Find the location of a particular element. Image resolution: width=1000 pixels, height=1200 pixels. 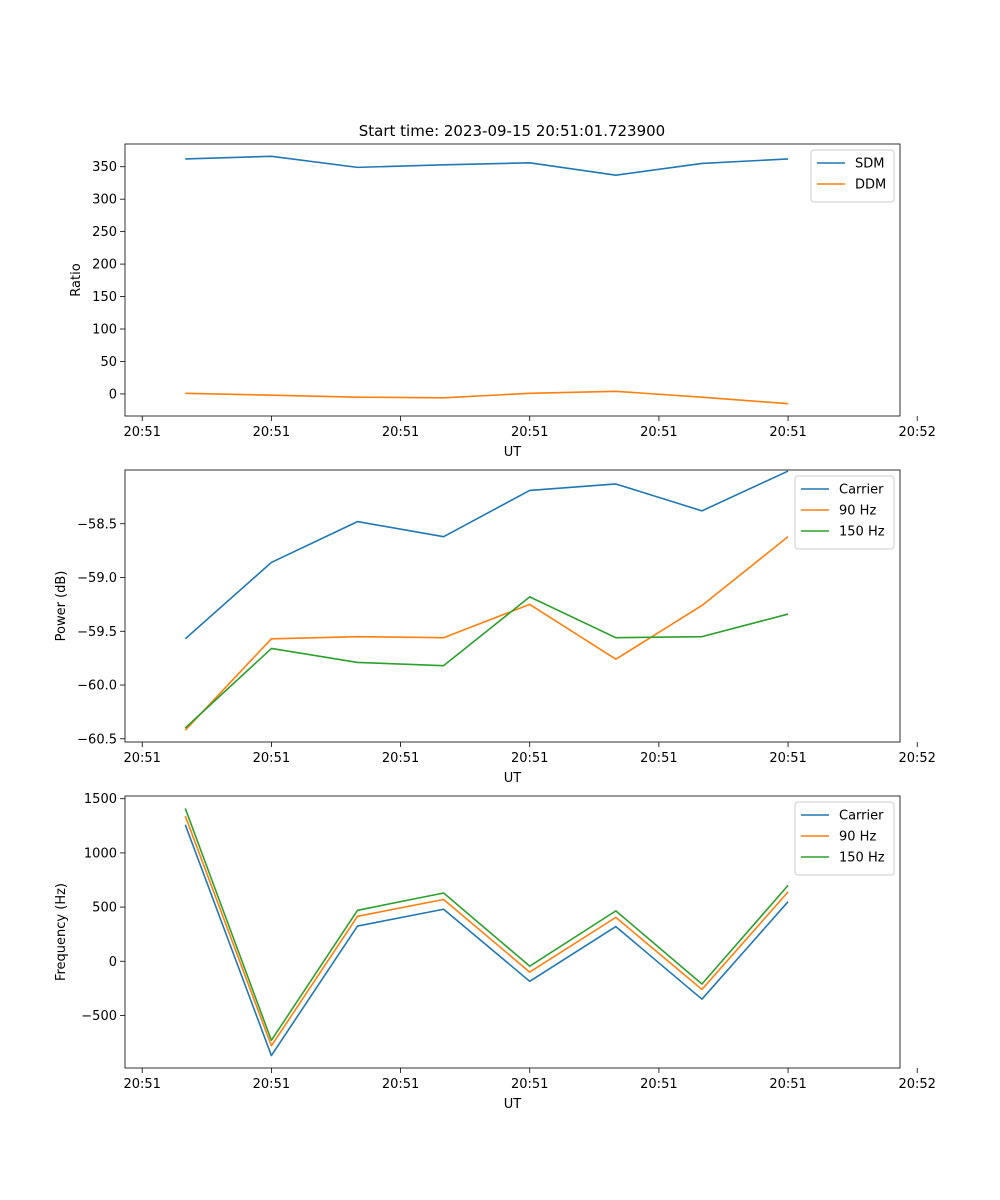

y-axis-label: Power (dB) is located at coordinates (61, 606).